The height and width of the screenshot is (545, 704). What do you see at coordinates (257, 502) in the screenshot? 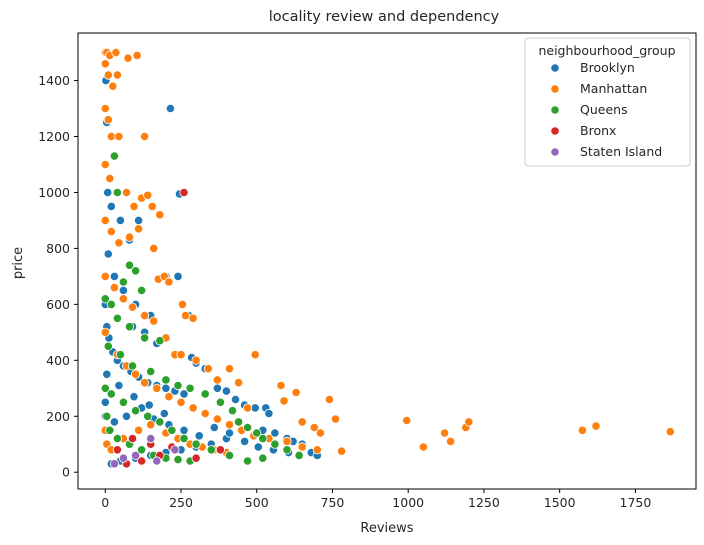
I see `x-tick-label: 500` at bounding box center [257, 502].